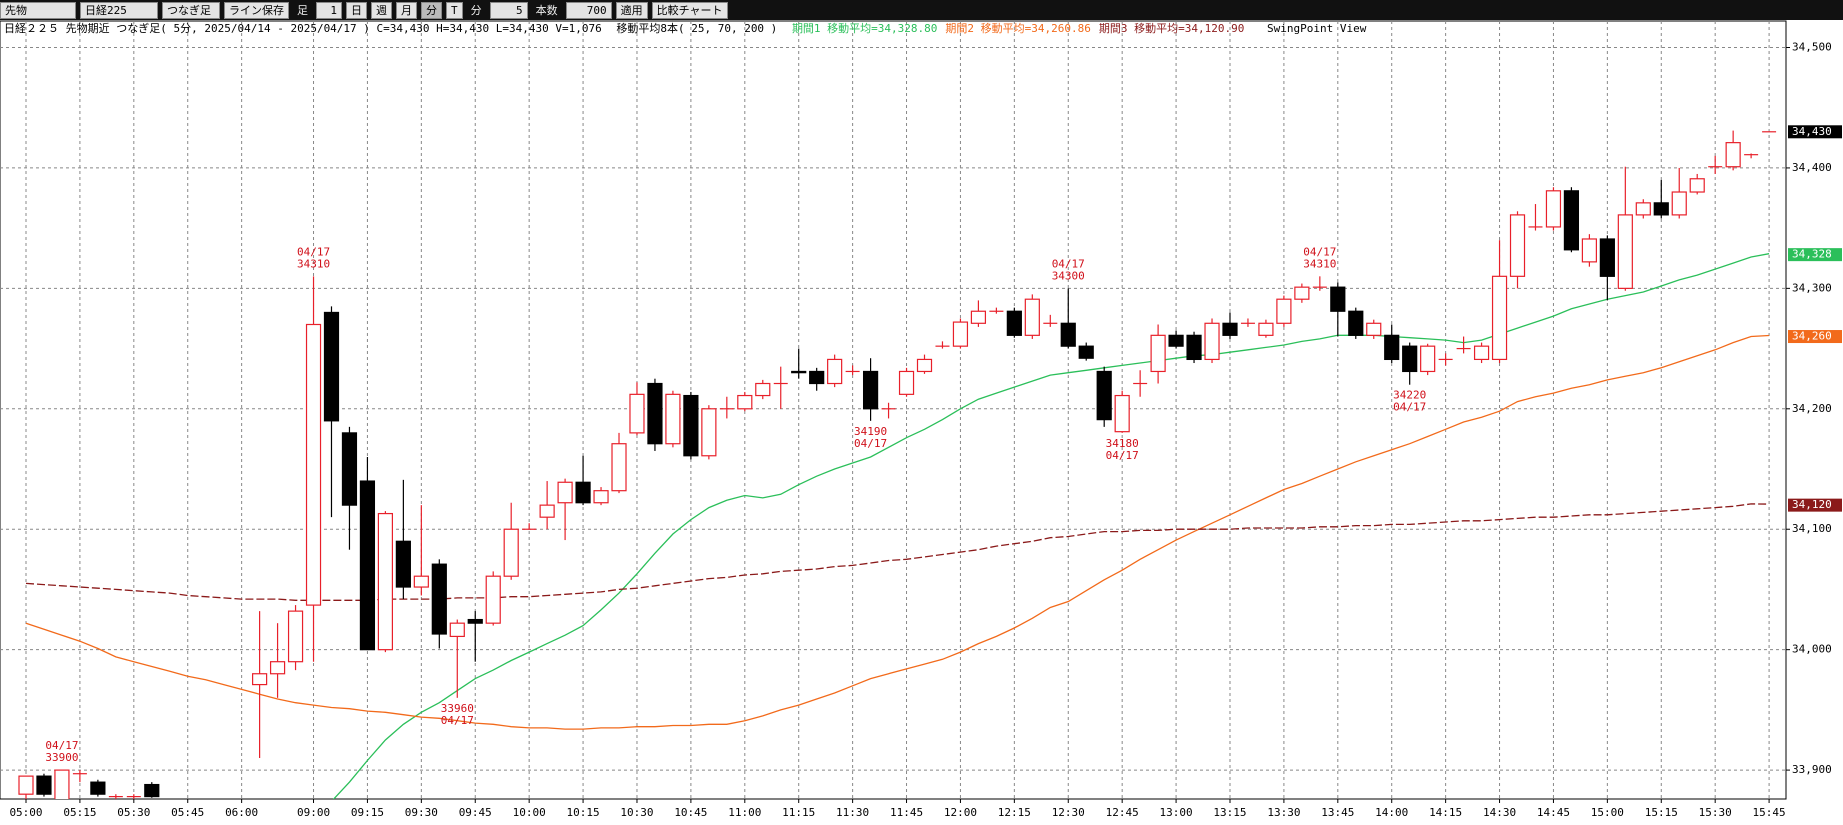 The height and width of the screenshot is (825, 1843). I want to click on count-label: 本数, so click(546, 10).